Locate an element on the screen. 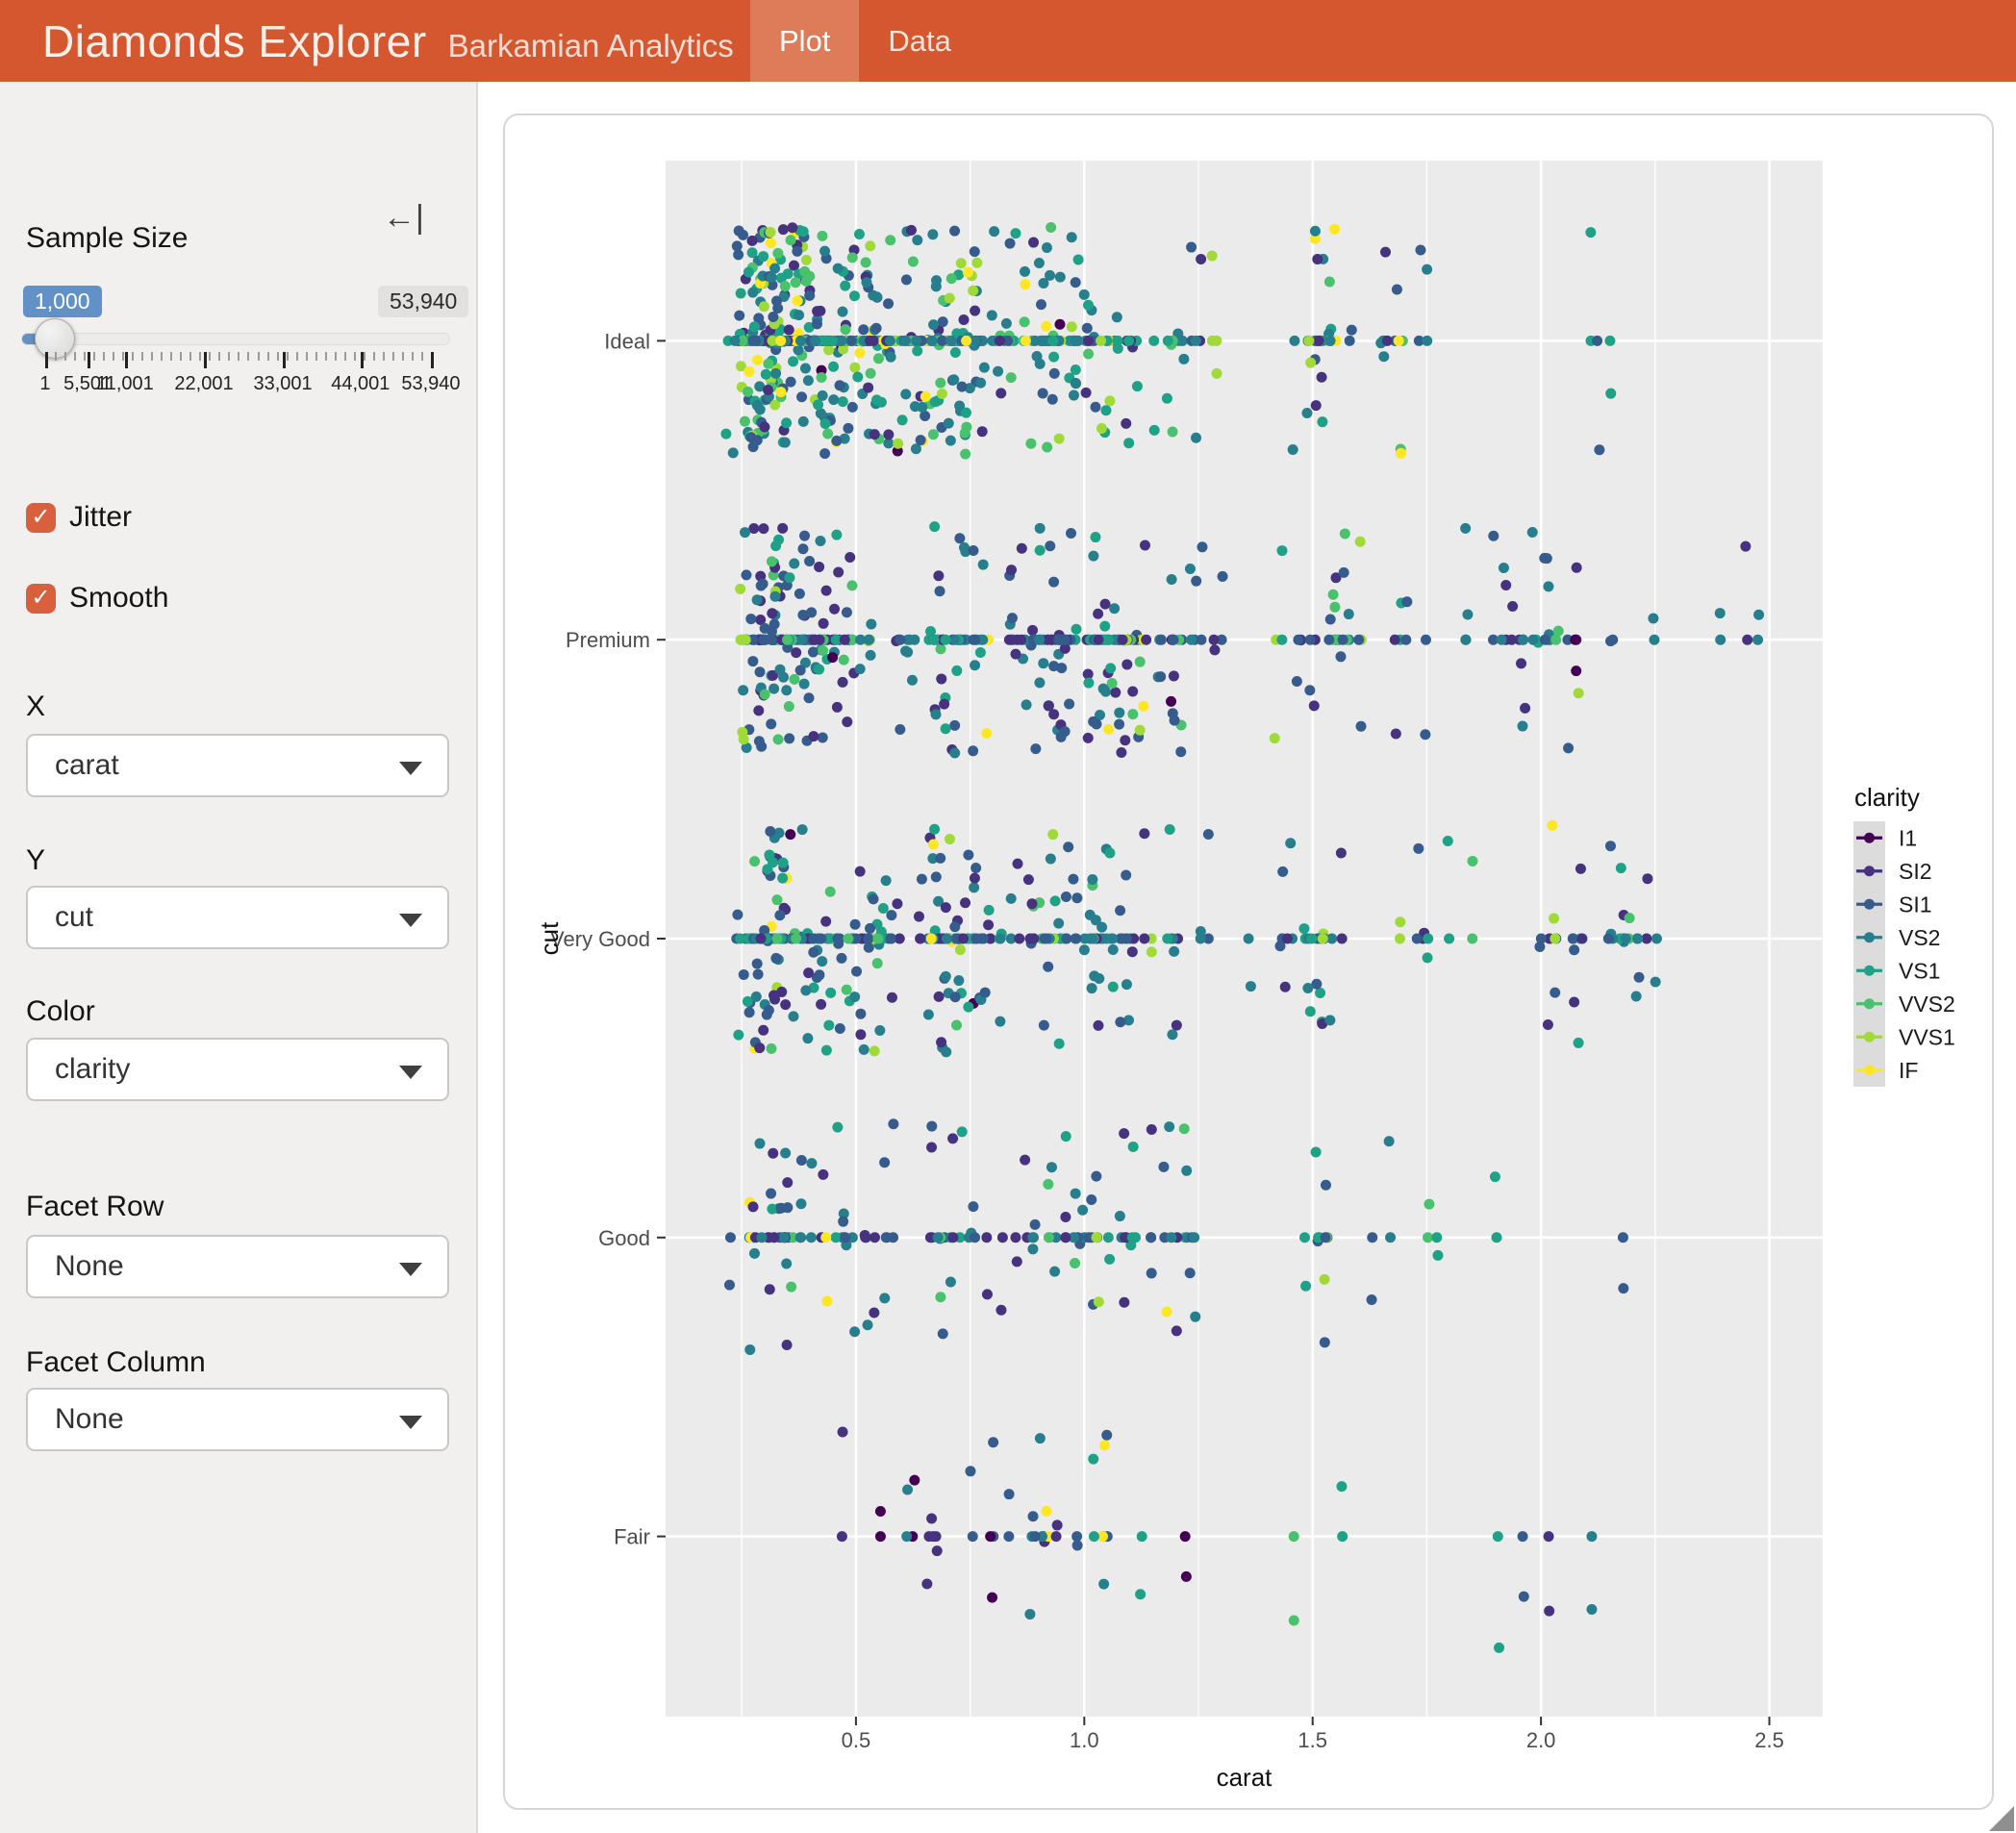 The width and height of the screenshot is (2016, 1833). tab-plot: Plot is located at coordinates (805, 41).